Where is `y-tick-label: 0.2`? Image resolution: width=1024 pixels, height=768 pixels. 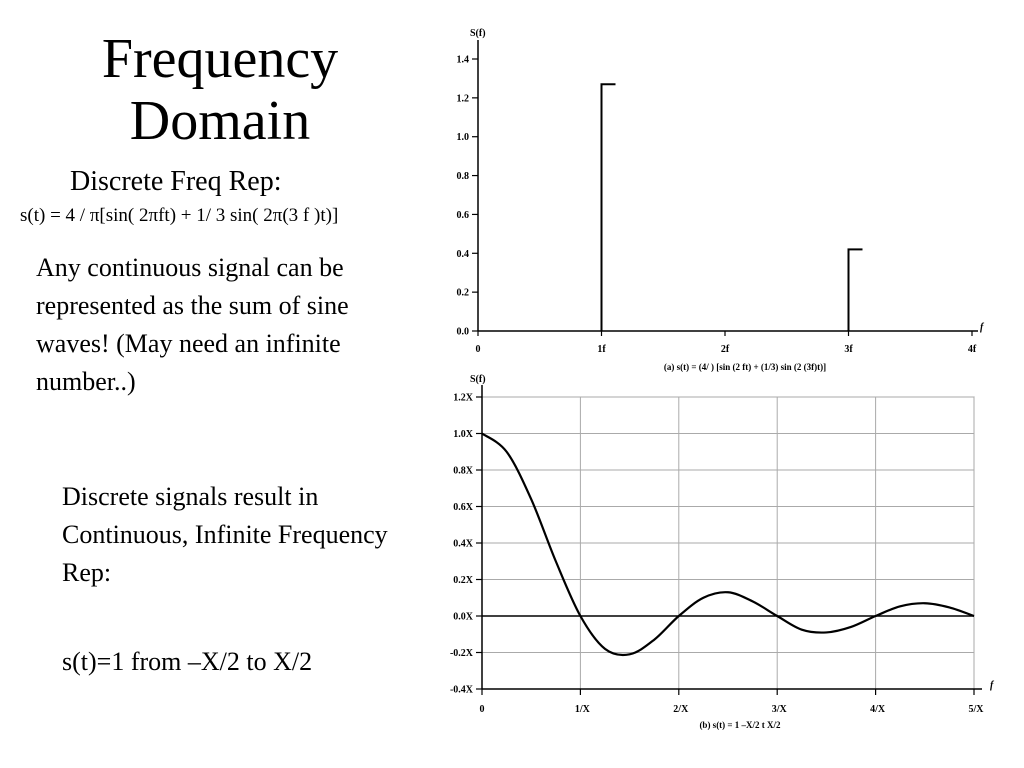 y-tick-label: 0.2 is located at coordinates (463, 293).